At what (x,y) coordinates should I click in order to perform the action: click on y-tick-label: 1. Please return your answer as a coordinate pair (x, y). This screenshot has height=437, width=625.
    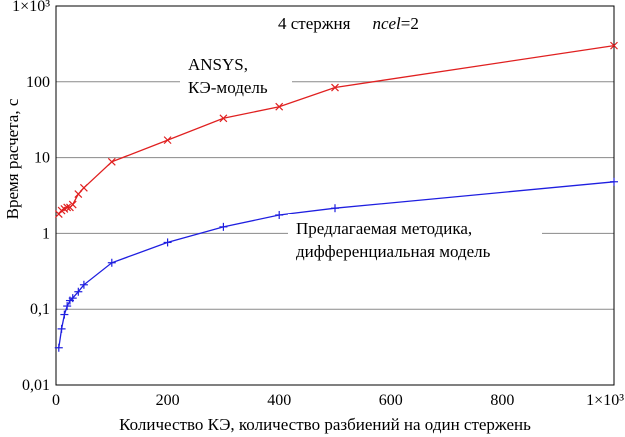
    Looking at the image, I should click on (46, 233).